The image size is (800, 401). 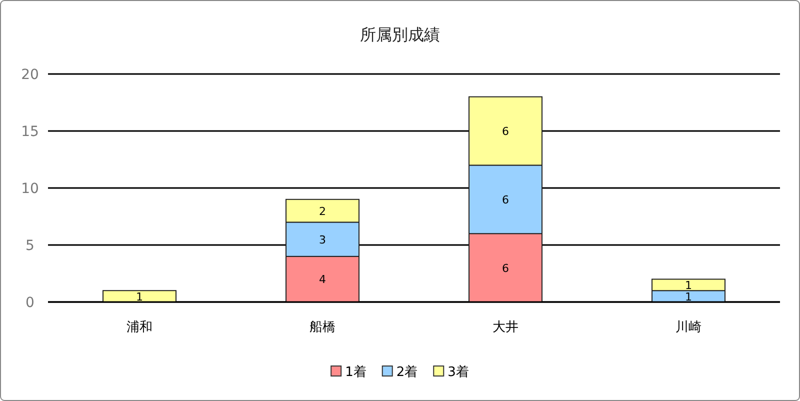 I want to click on legend-label: 3着, so click(x=458, y=372).